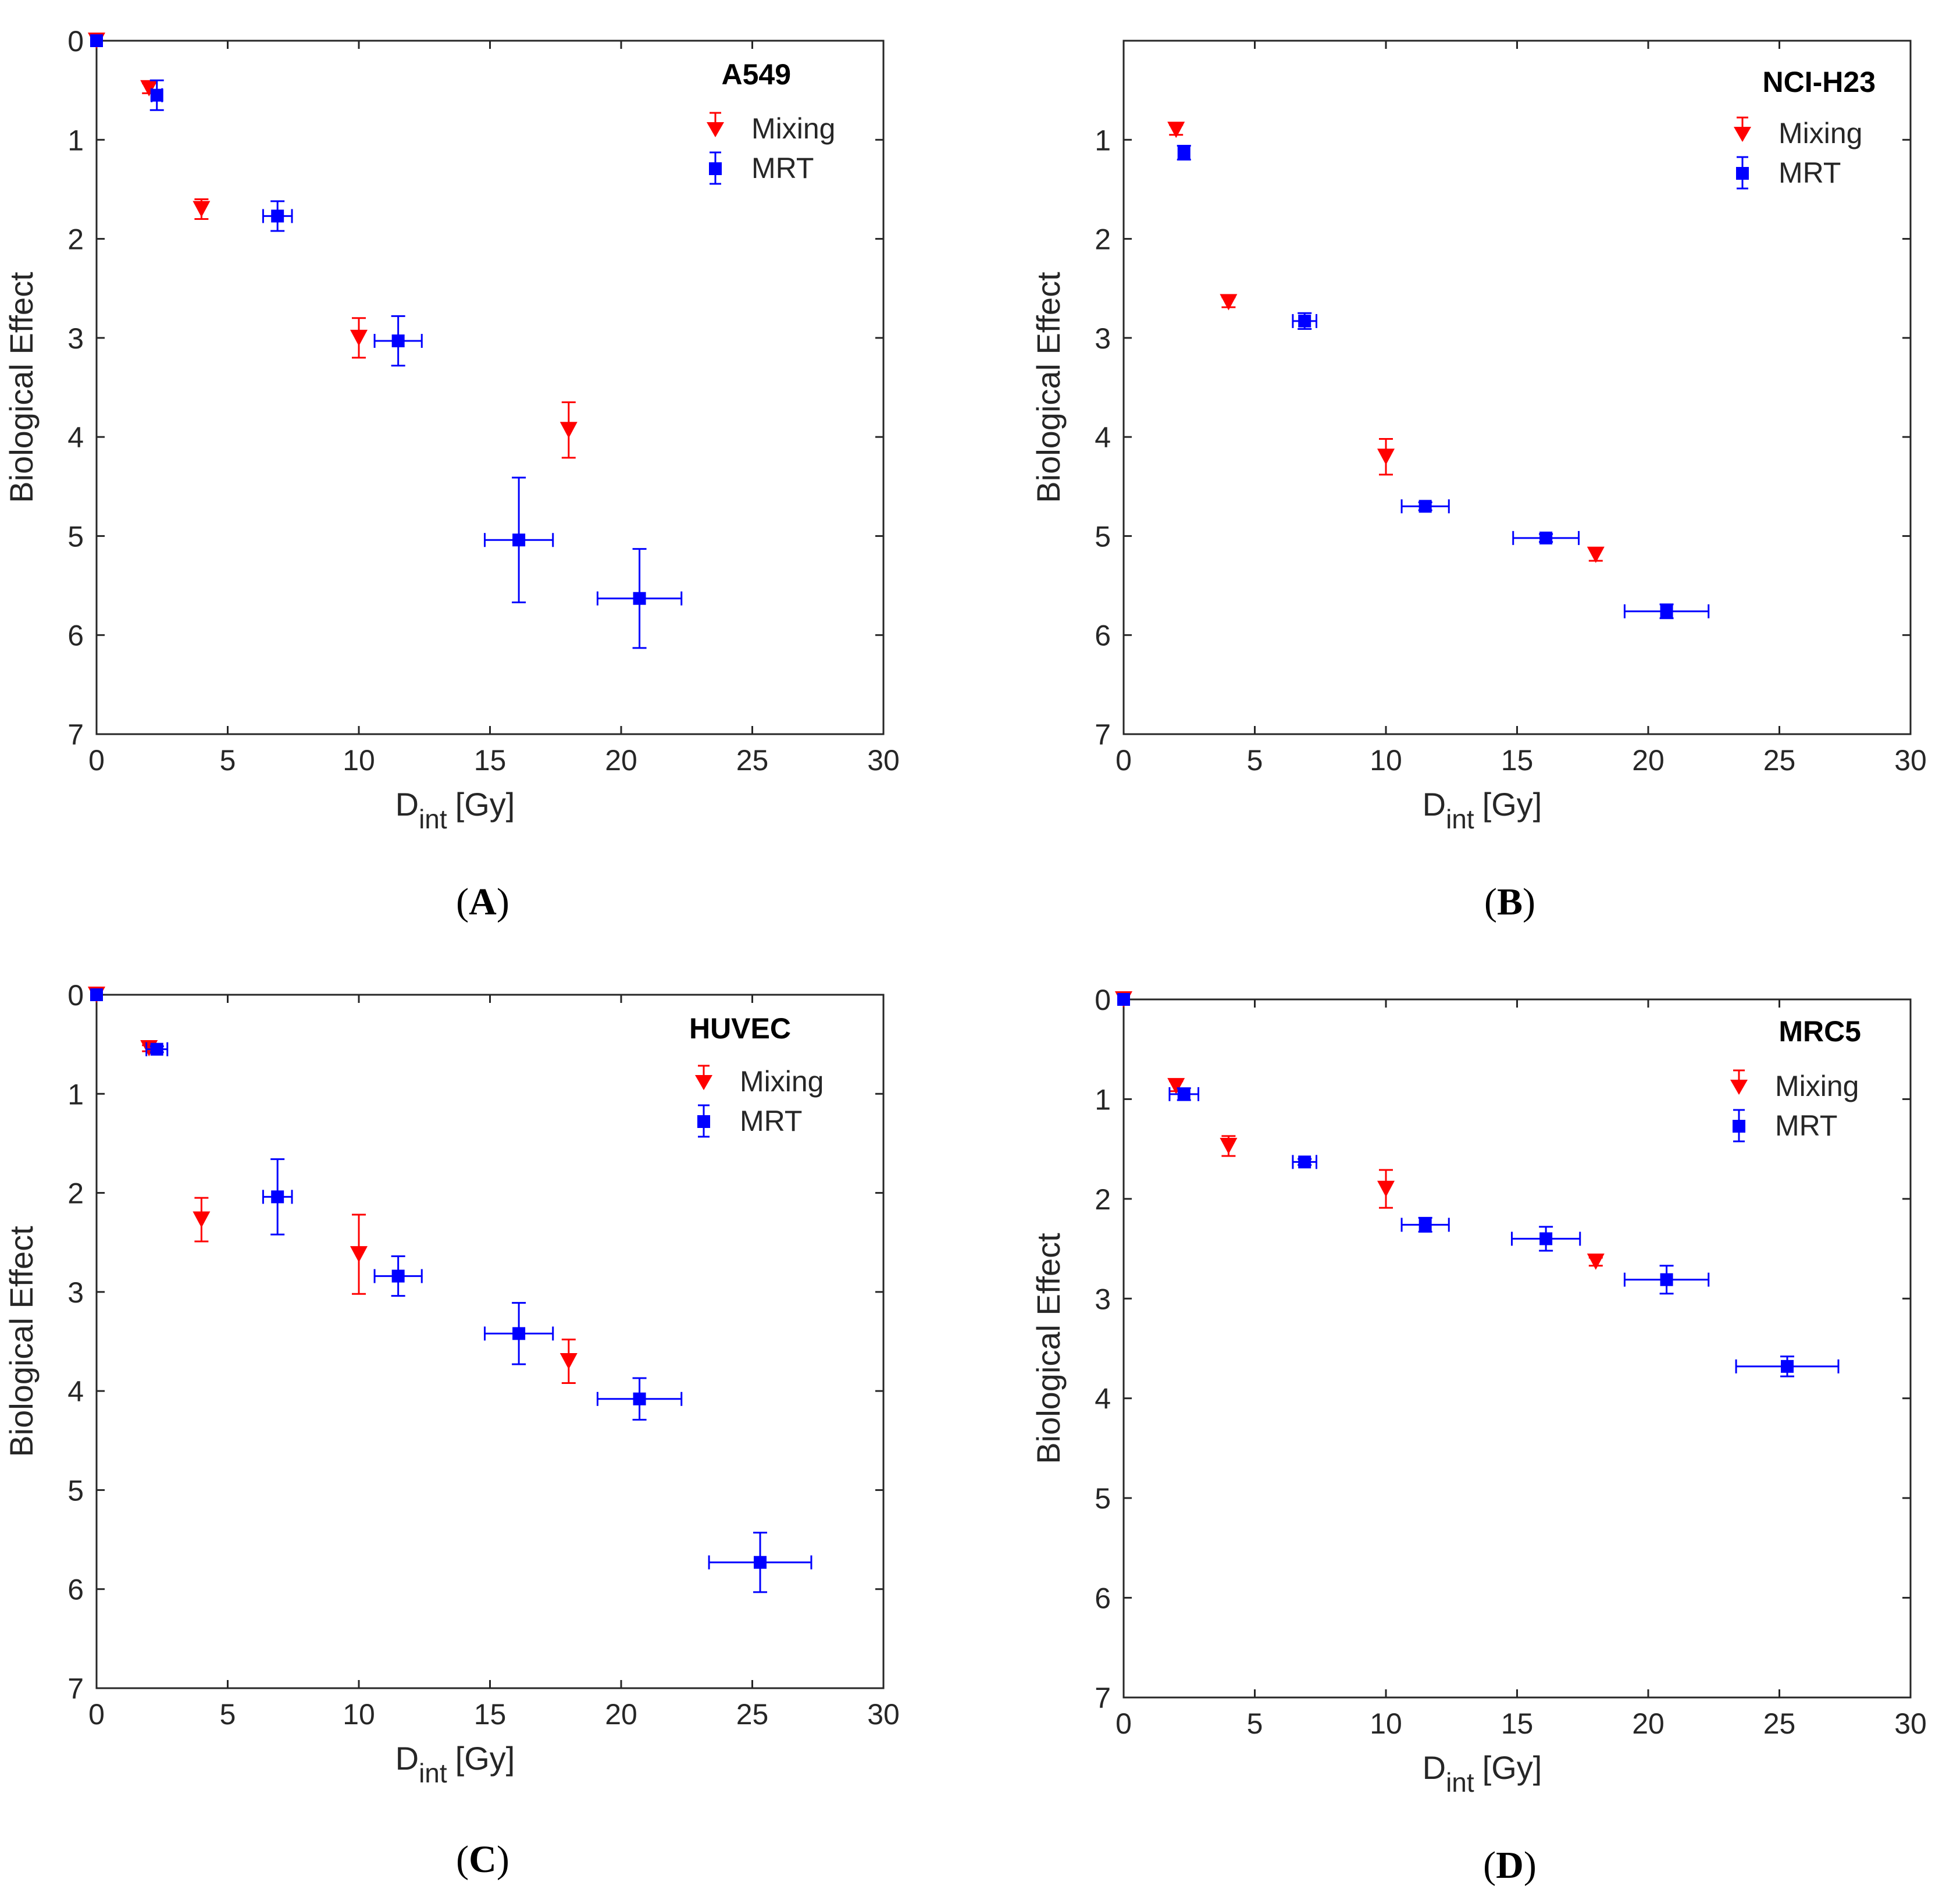  I want to click on panel-caption: (C), so click(482, 1859).